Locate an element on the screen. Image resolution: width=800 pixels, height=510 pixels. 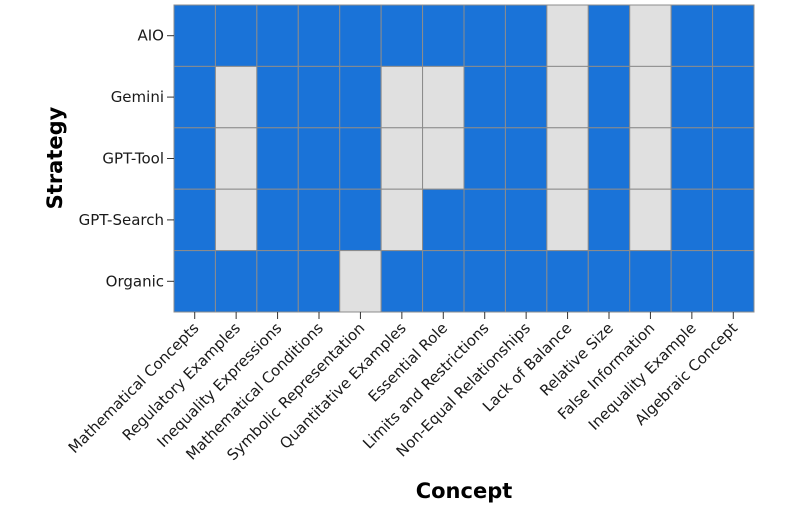
y-axis-ticks: AIO Gemini GPT-Tool GPT-Search Organic is located at coordinates (126, 158).